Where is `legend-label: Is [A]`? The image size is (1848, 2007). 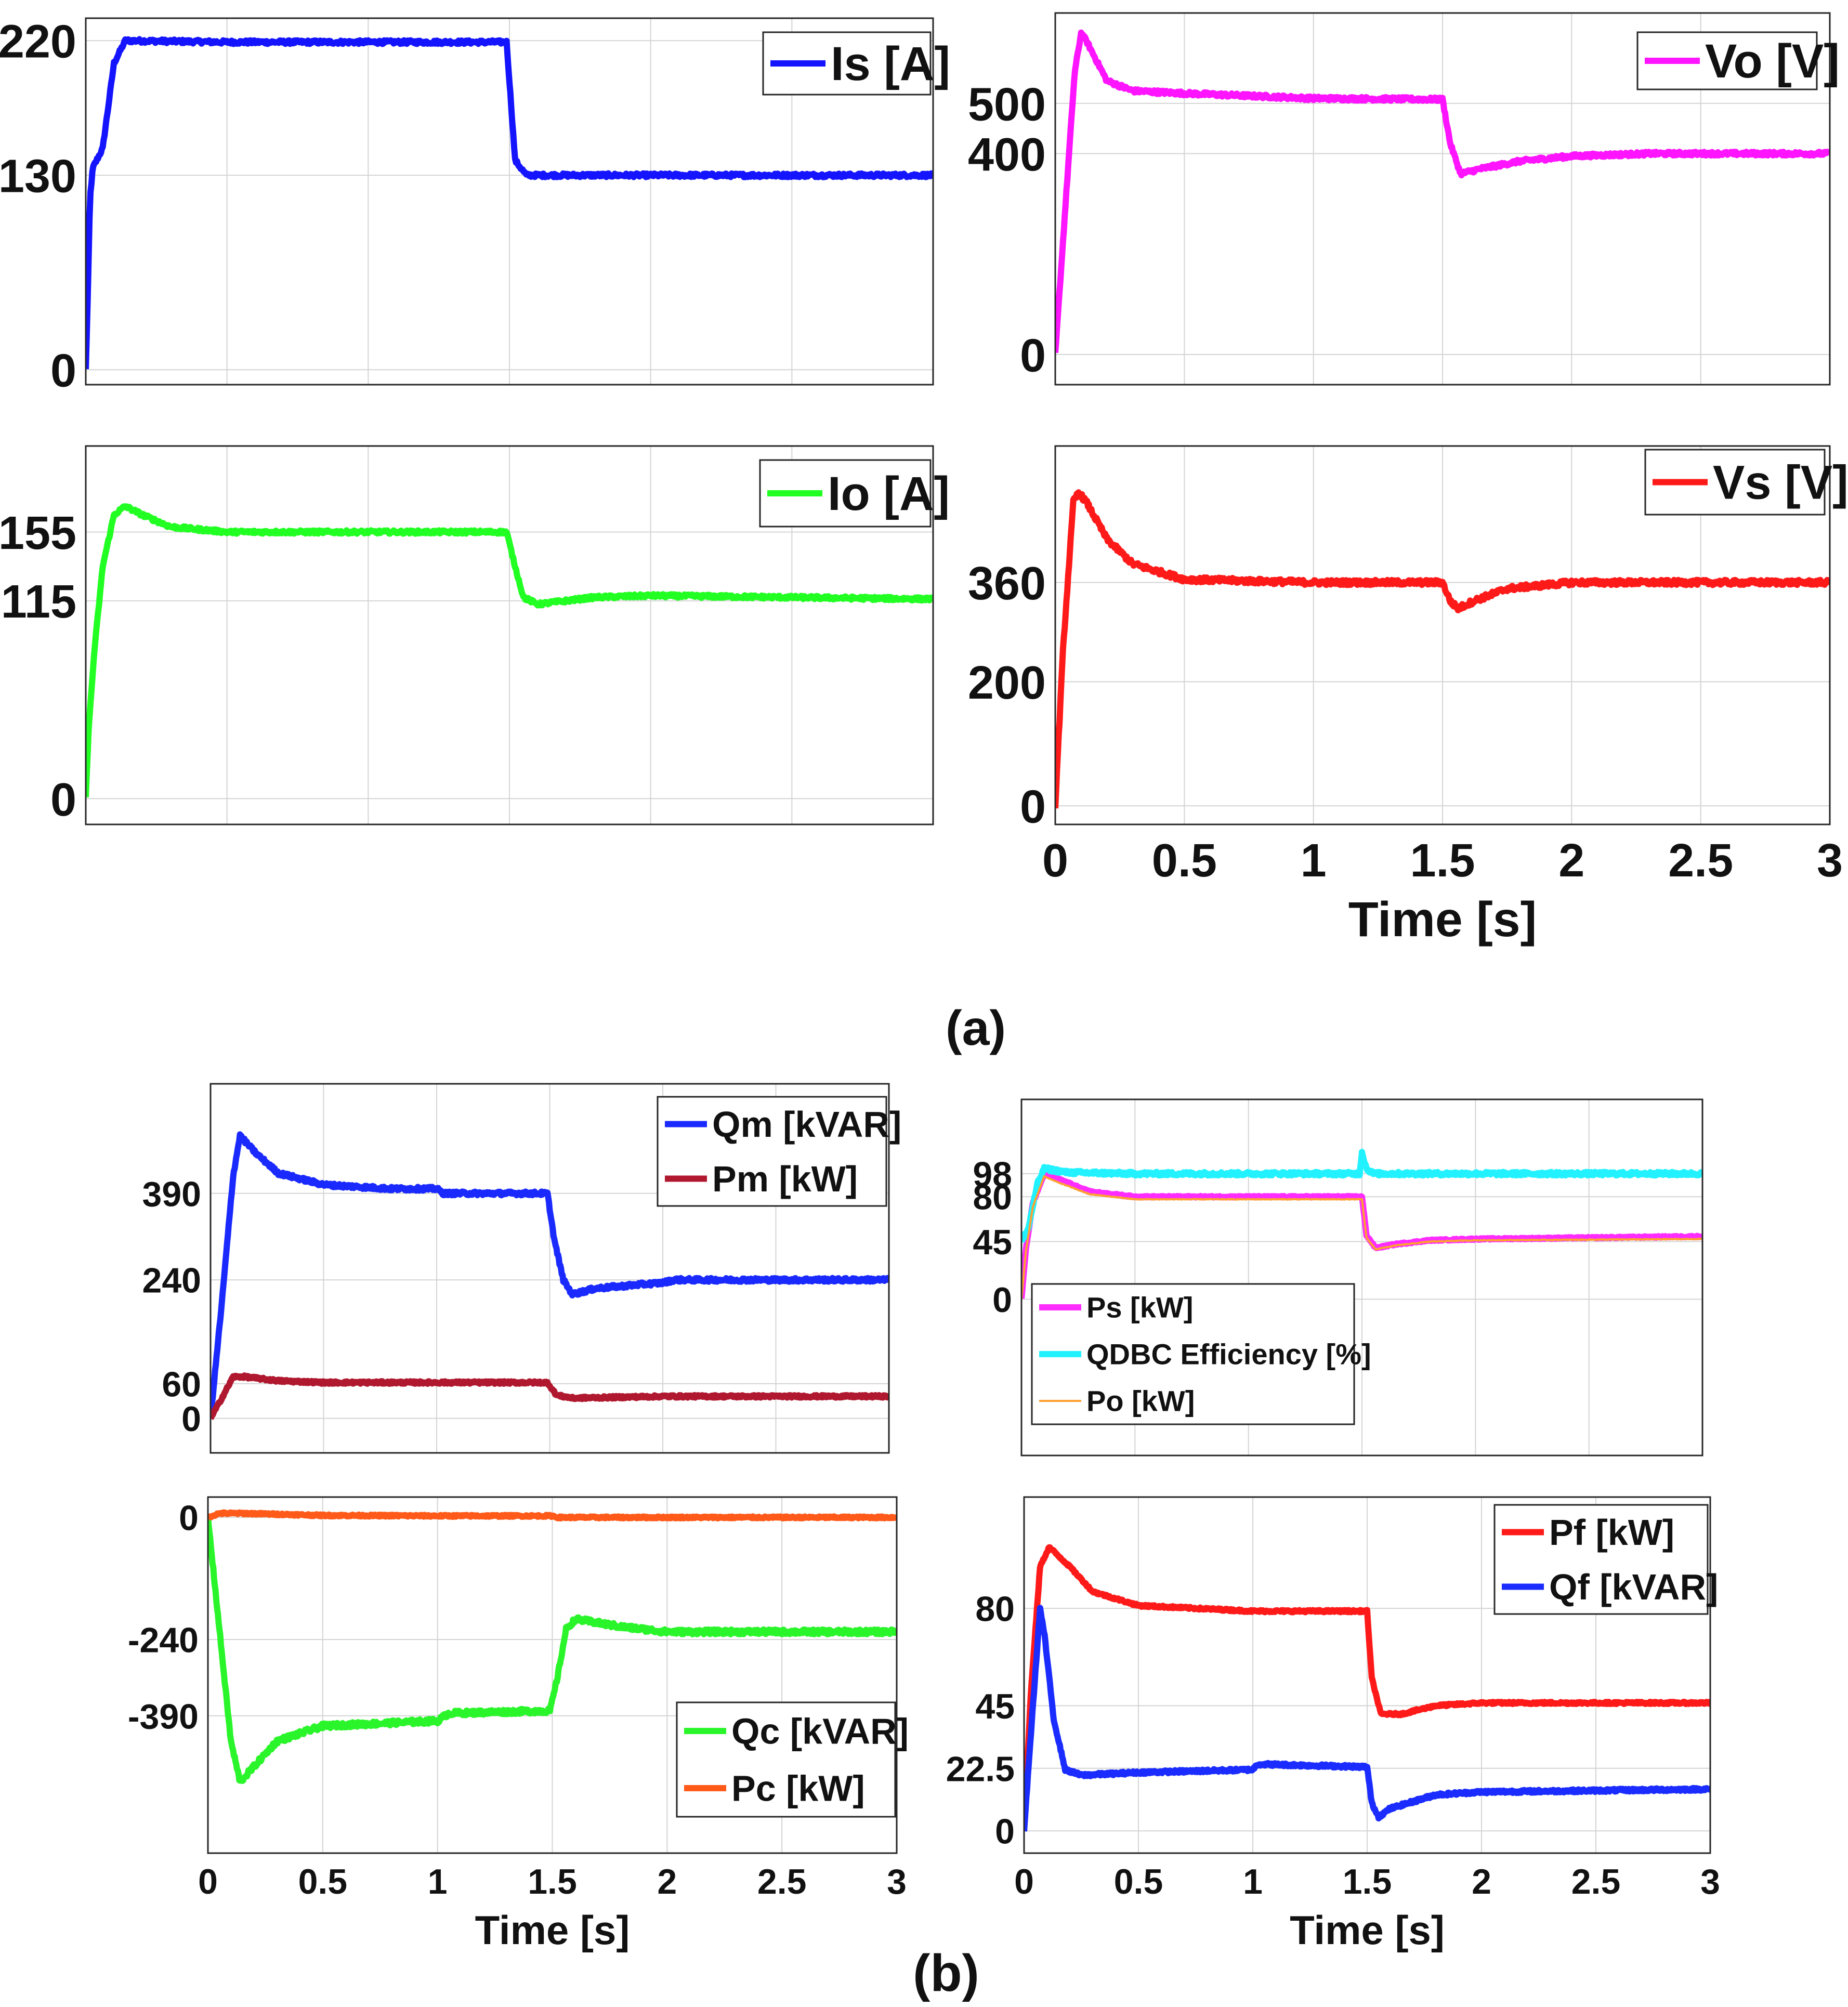 legend-label: Is [A] is located at coordinates (890, 64).